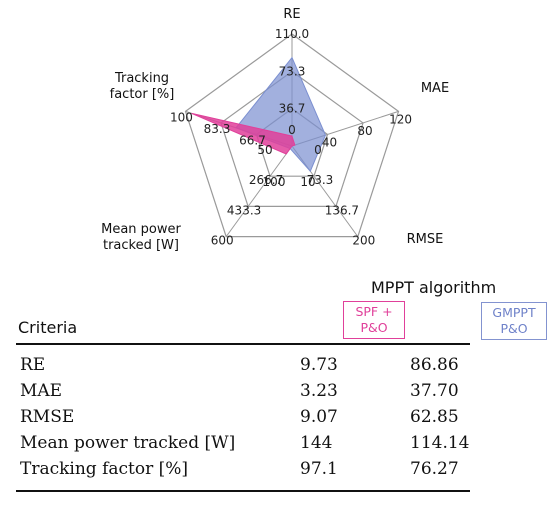  I want to click on table-row: MAE 3.23 37.70, so click(275, 393).